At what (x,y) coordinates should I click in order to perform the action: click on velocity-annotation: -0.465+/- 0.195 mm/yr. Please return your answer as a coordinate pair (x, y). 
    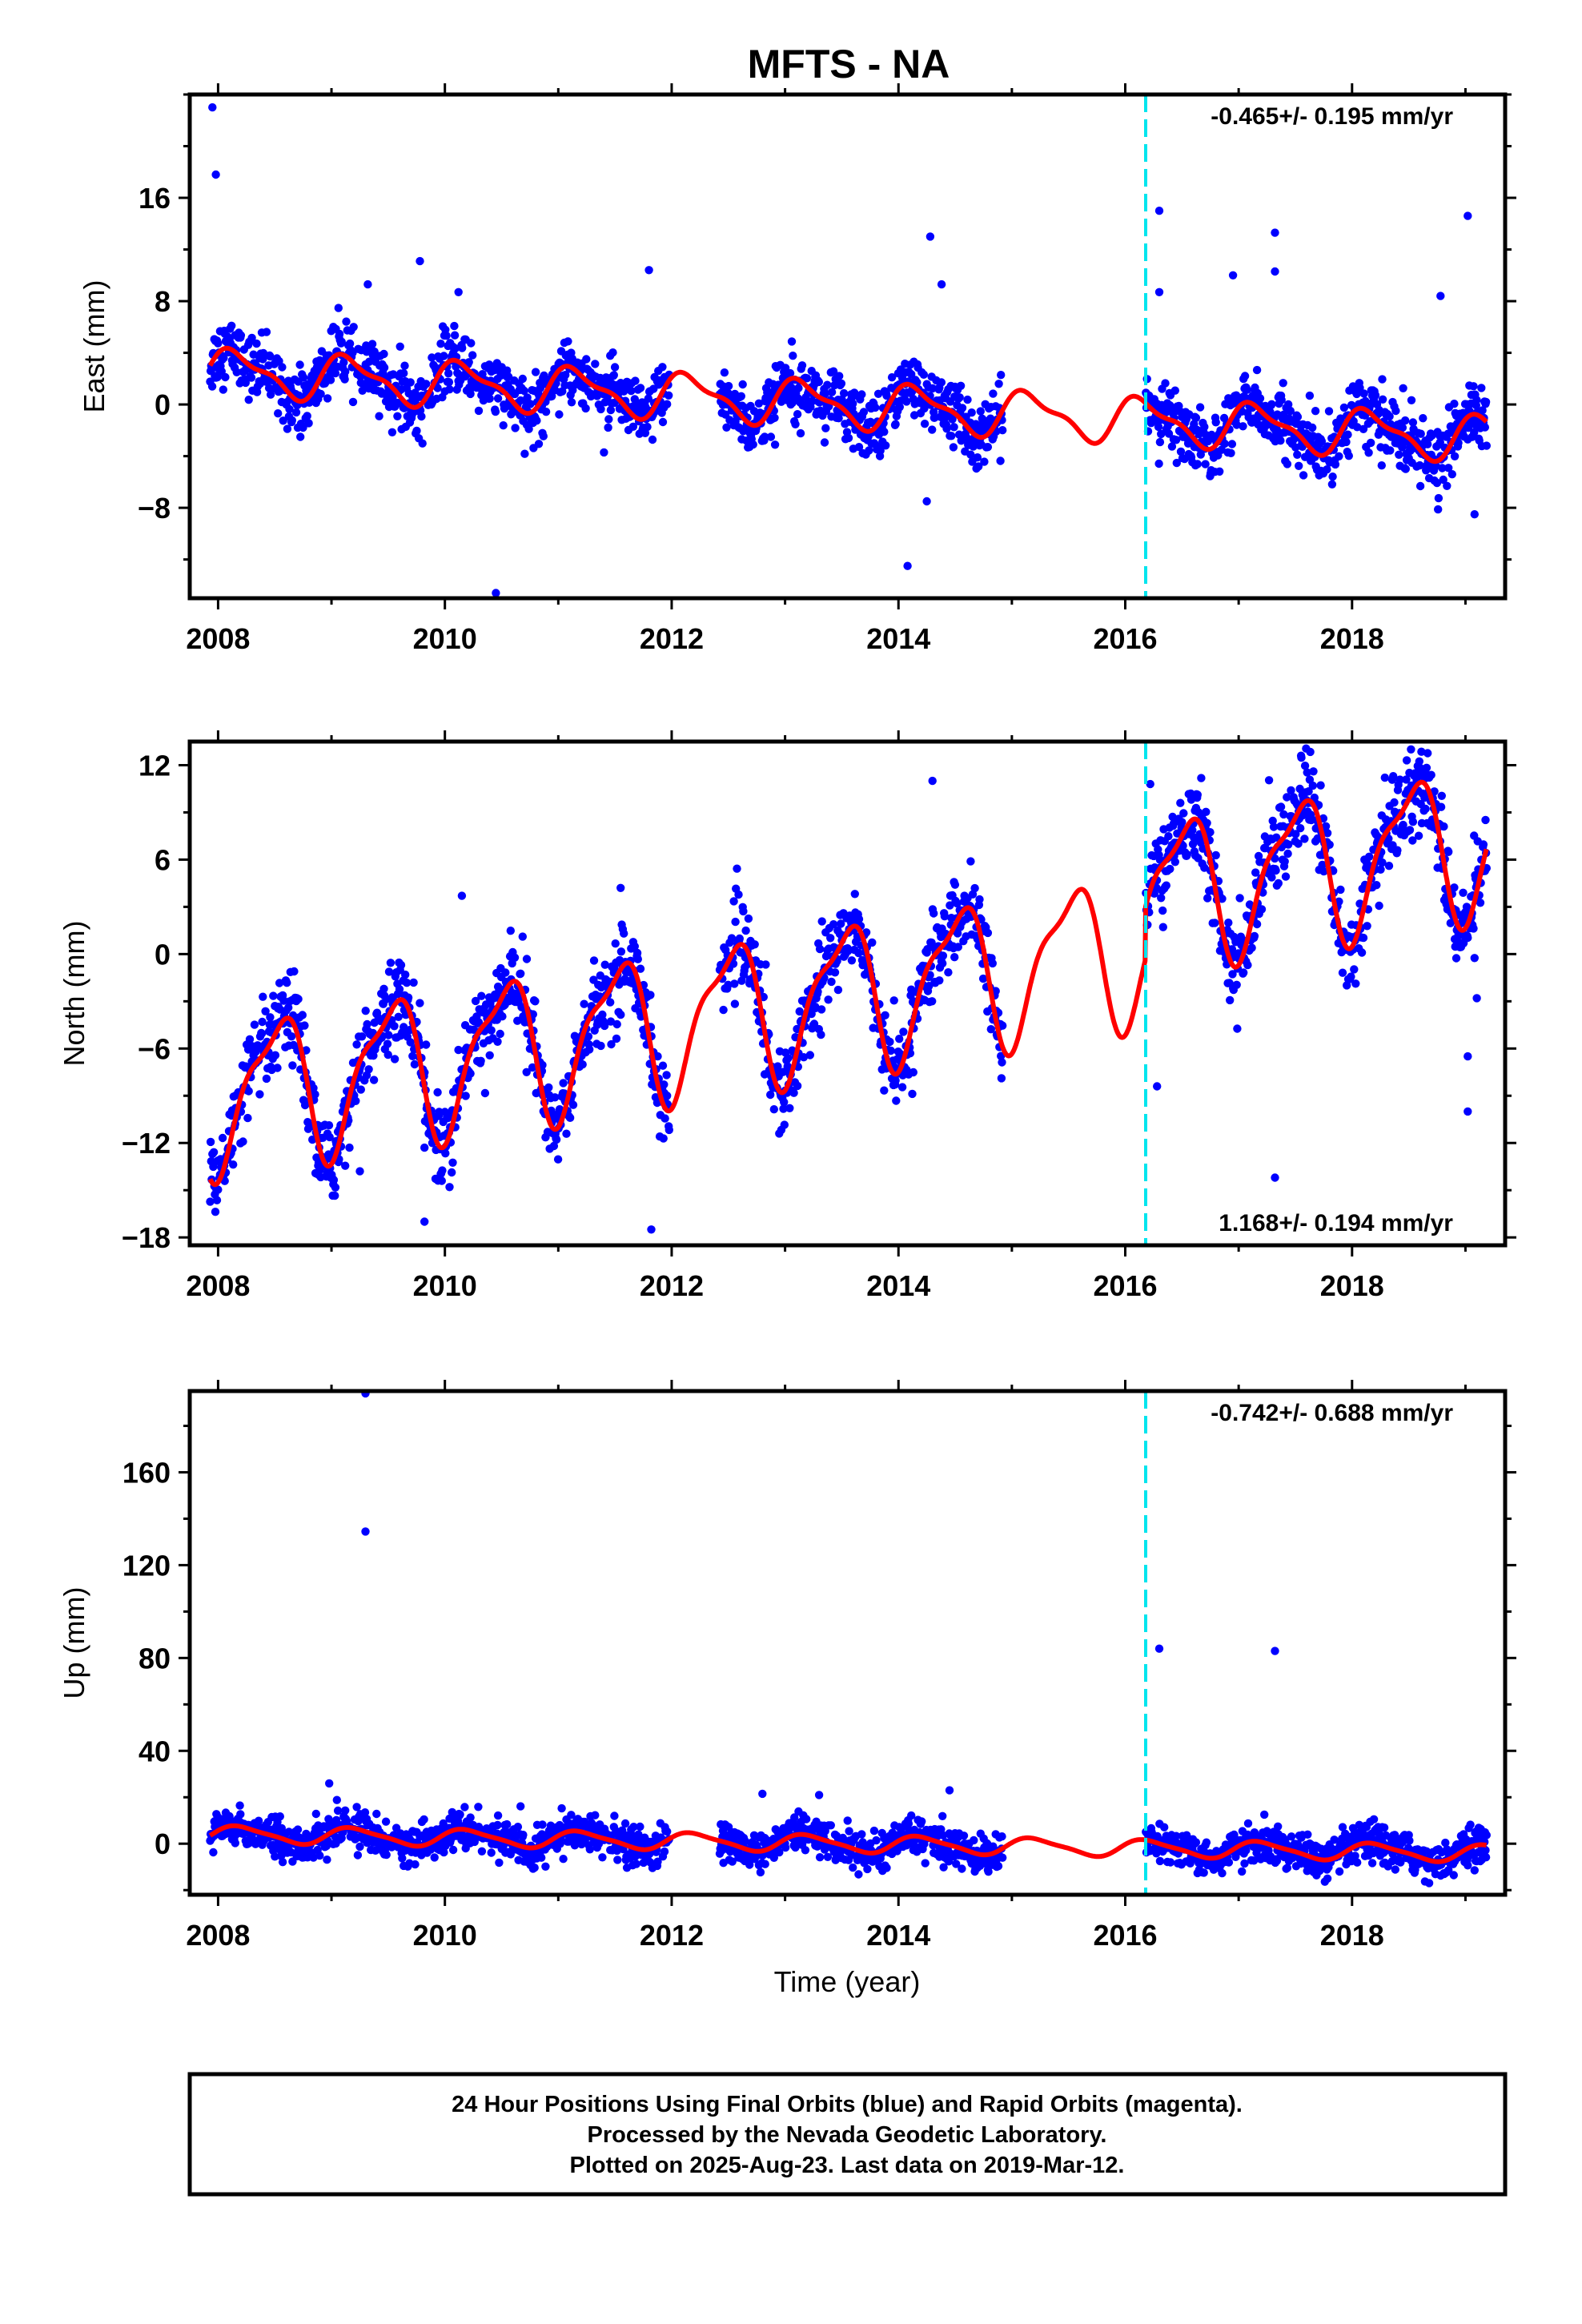
    Looking at the image, I should click on (1332, 116).